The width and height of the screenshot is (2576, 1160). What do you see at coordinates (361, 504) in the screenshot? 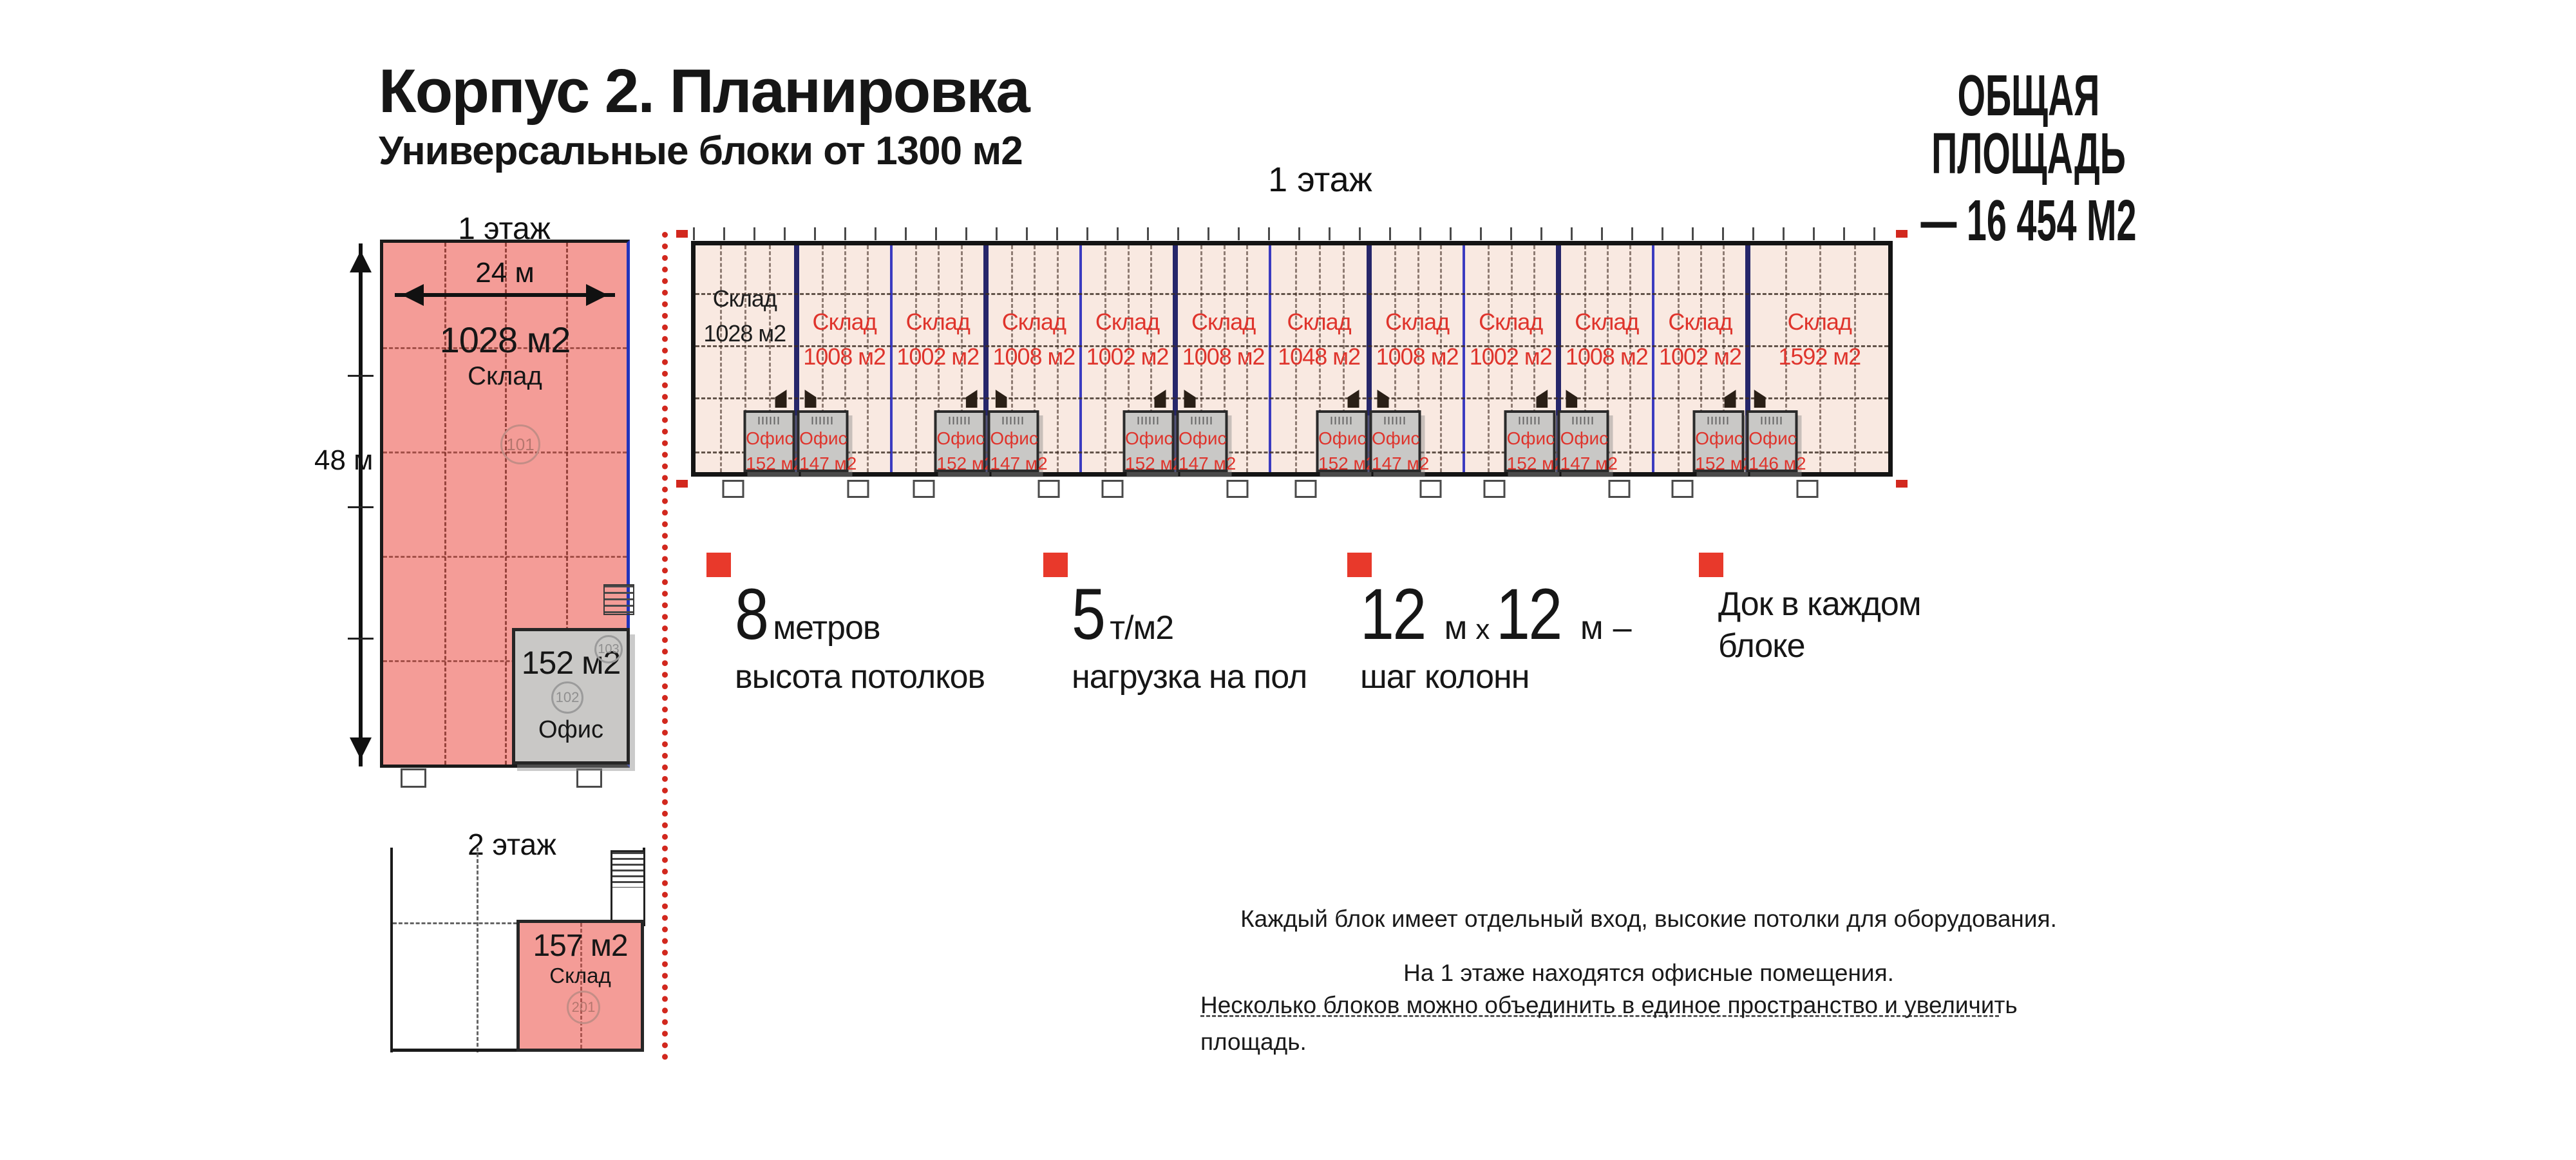
I see `height-dimension-arrow` at bounding box center [361, 504].